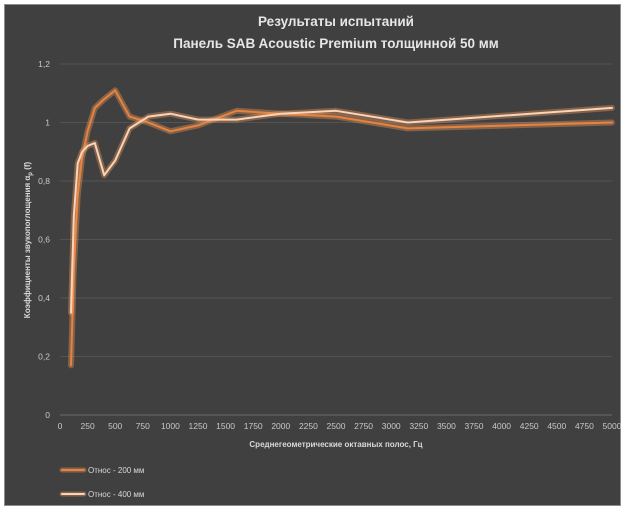  I want to click on y-tick-label: 1,2, so click(44, 64).